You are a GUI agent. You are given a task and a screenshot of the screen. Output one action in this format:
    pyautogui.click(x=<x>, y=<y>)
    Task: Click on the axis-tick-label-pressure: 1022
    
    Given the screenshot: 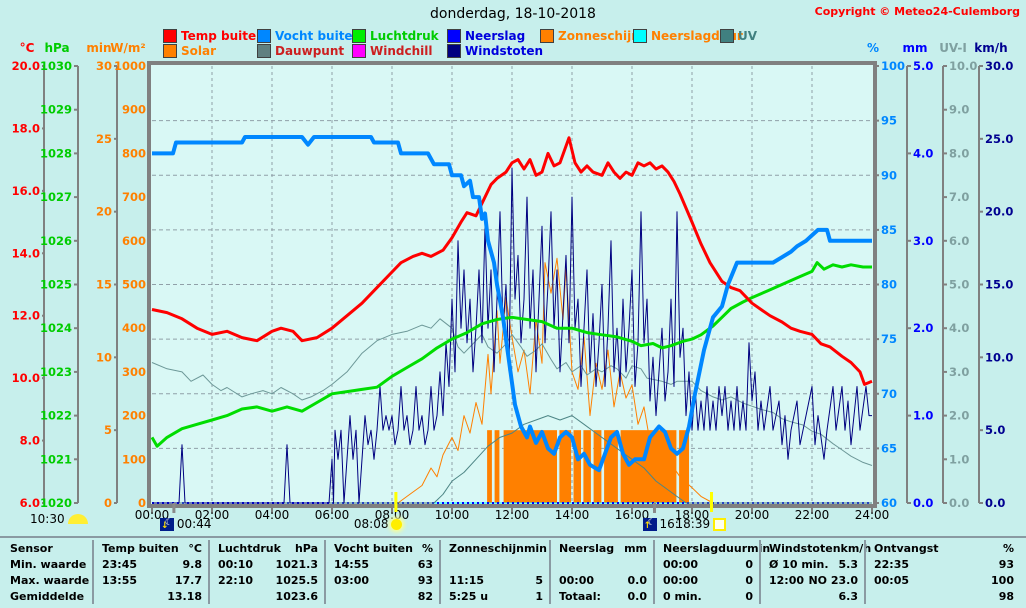 What is the action you would take?
    pyautogui.click(x=56, y=416)
    